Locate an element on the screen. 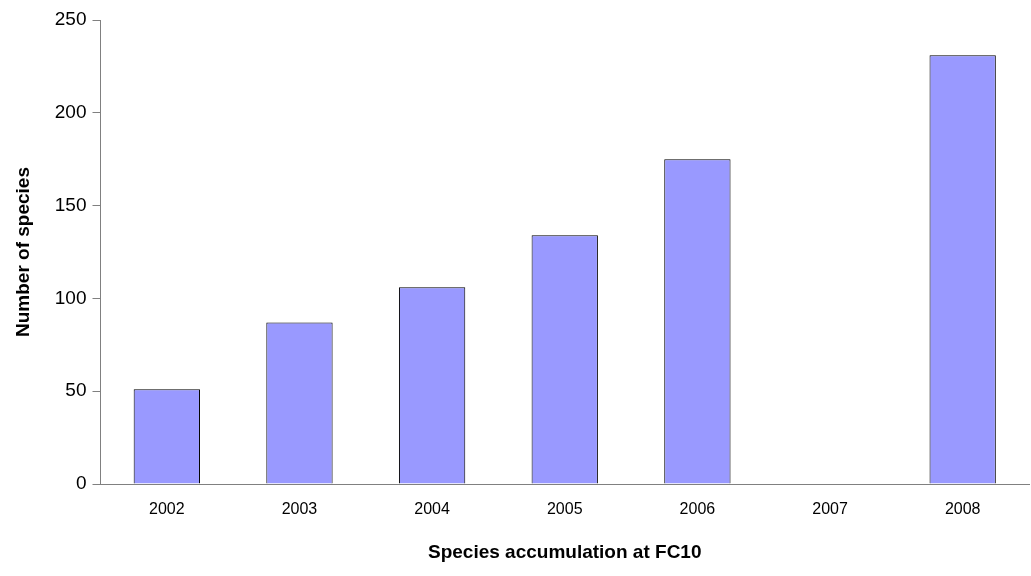  y-tick-label: 0 is located at coordinates (81, 483).